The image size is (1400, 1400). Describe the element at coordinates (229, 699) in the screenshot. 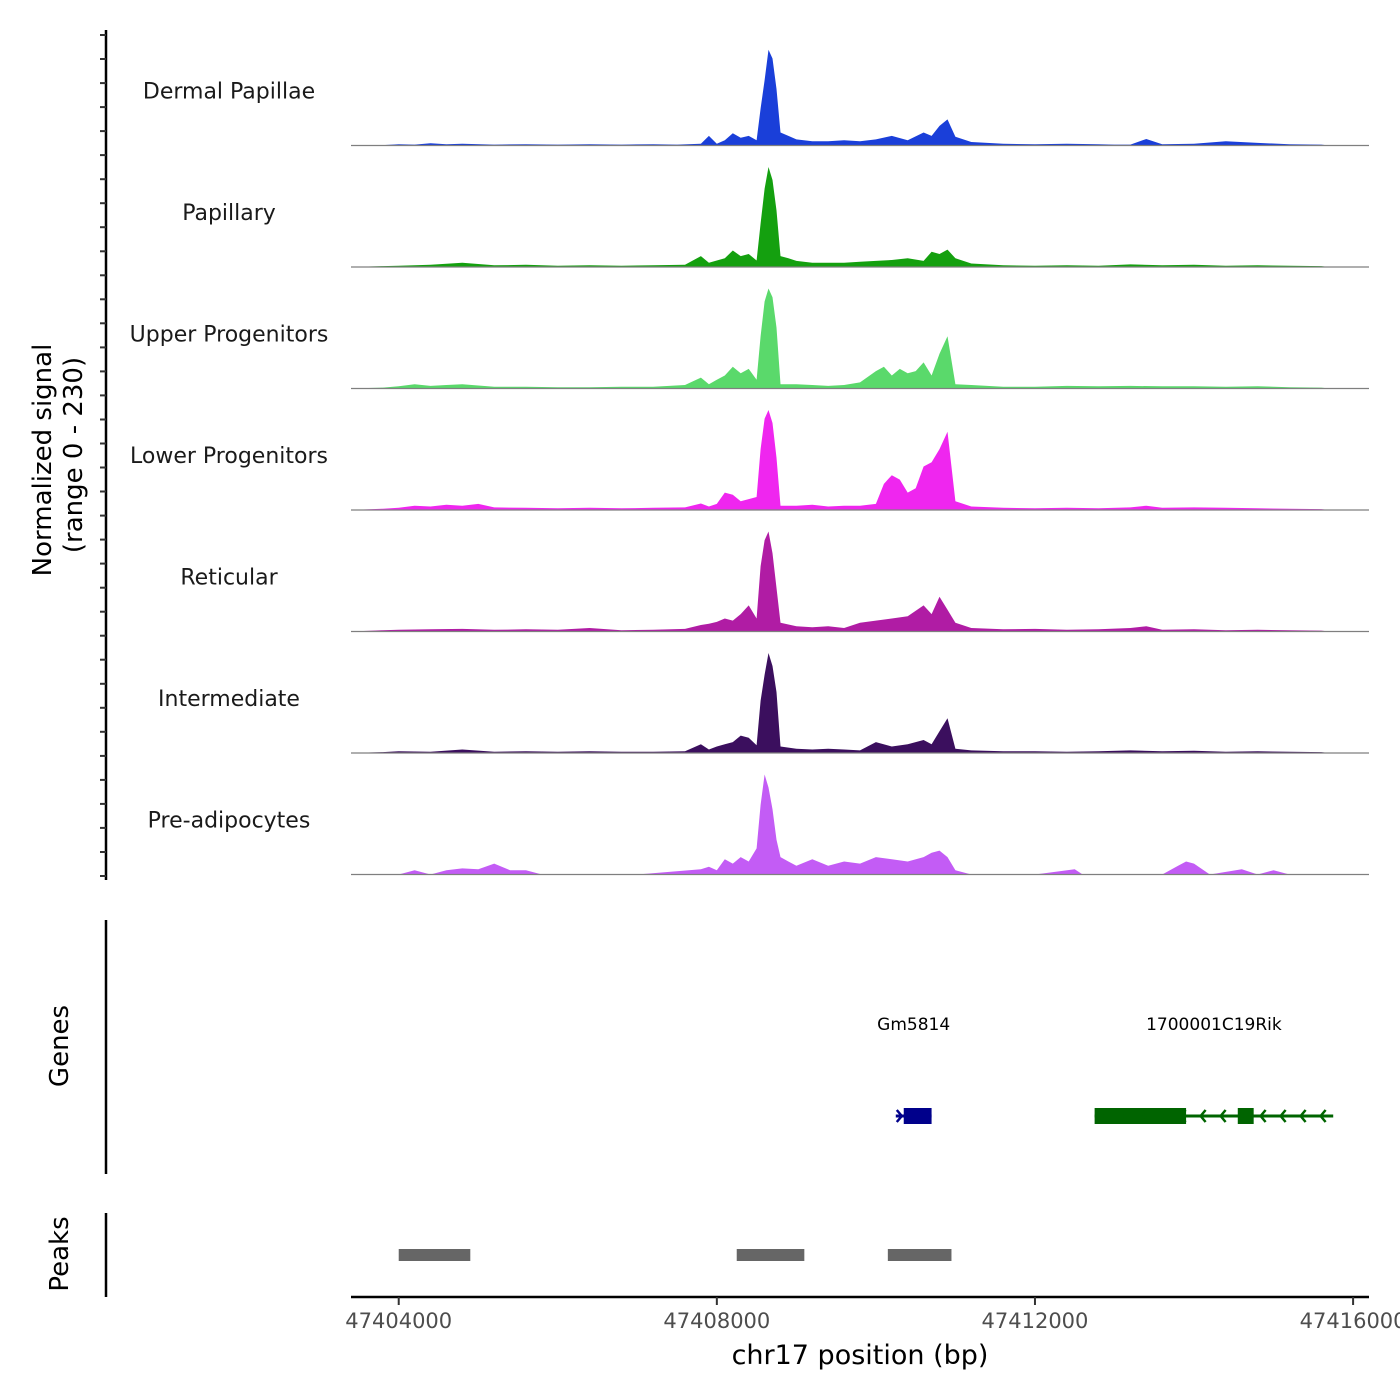

I see `track-label: Intermediate` at that location.